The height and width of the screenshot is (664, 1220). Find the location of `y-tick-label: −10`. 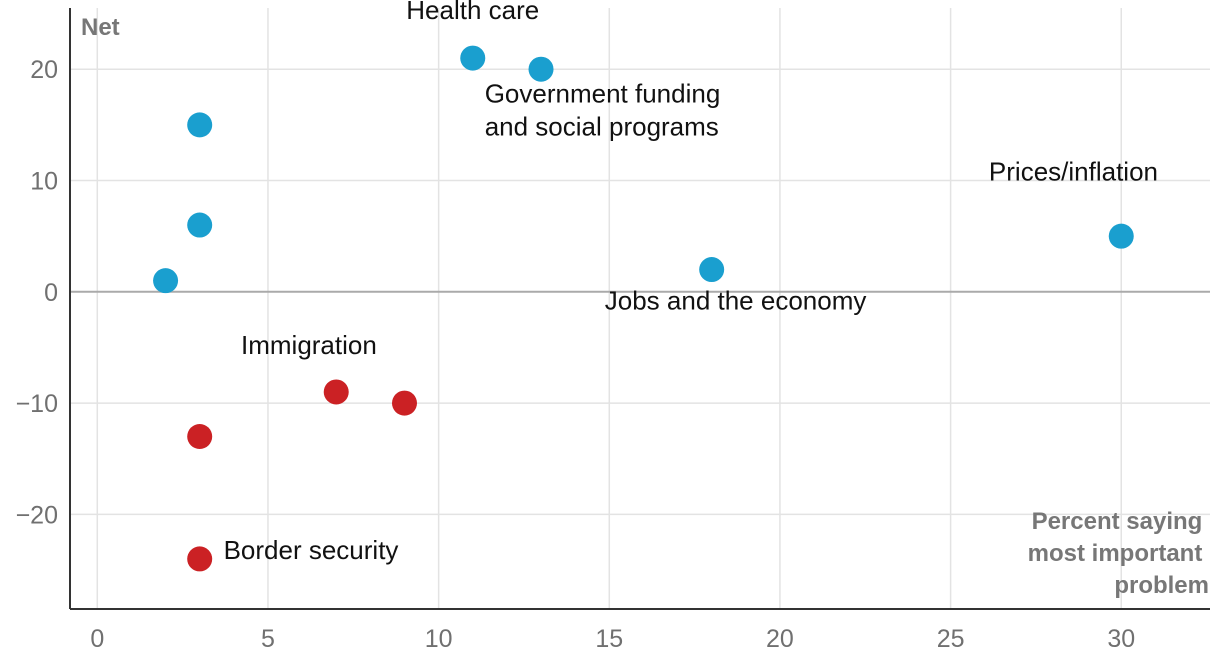

y-tick-label: −10 is located at coordinates (37, 404).